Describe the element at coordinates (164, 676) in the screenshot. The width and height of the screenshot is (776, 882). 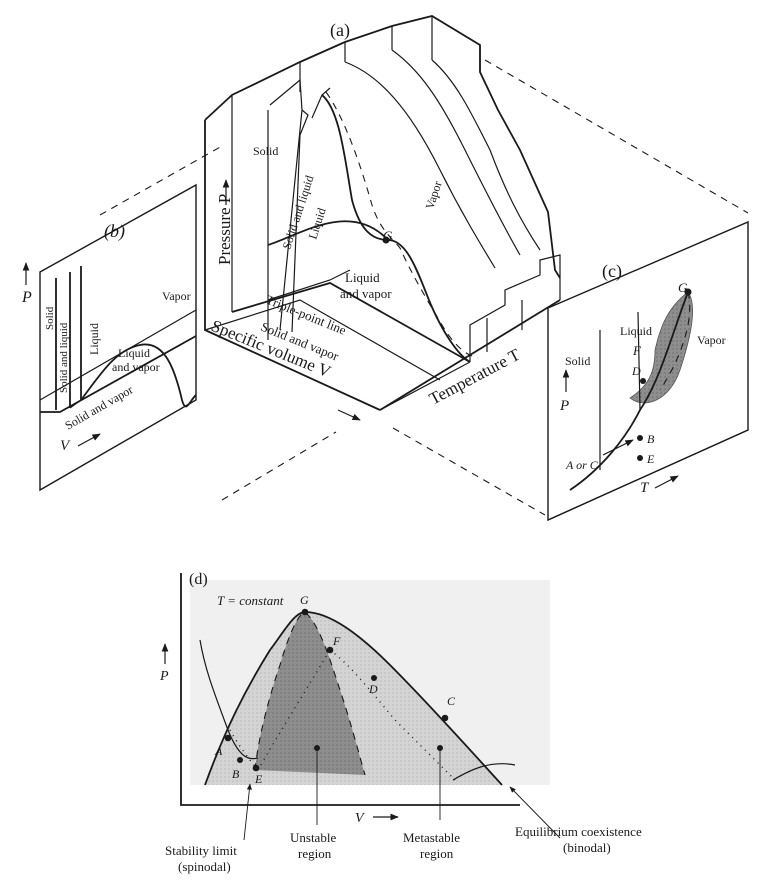
I see `panel-d-axis-p: P` at that location.